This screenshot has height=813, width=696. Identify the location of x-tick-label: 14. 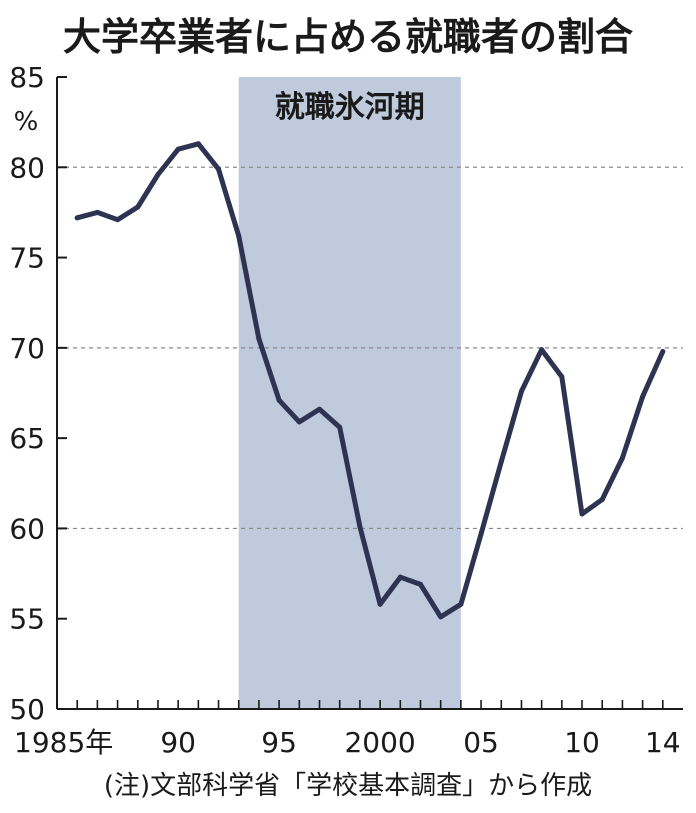
(663, 742).